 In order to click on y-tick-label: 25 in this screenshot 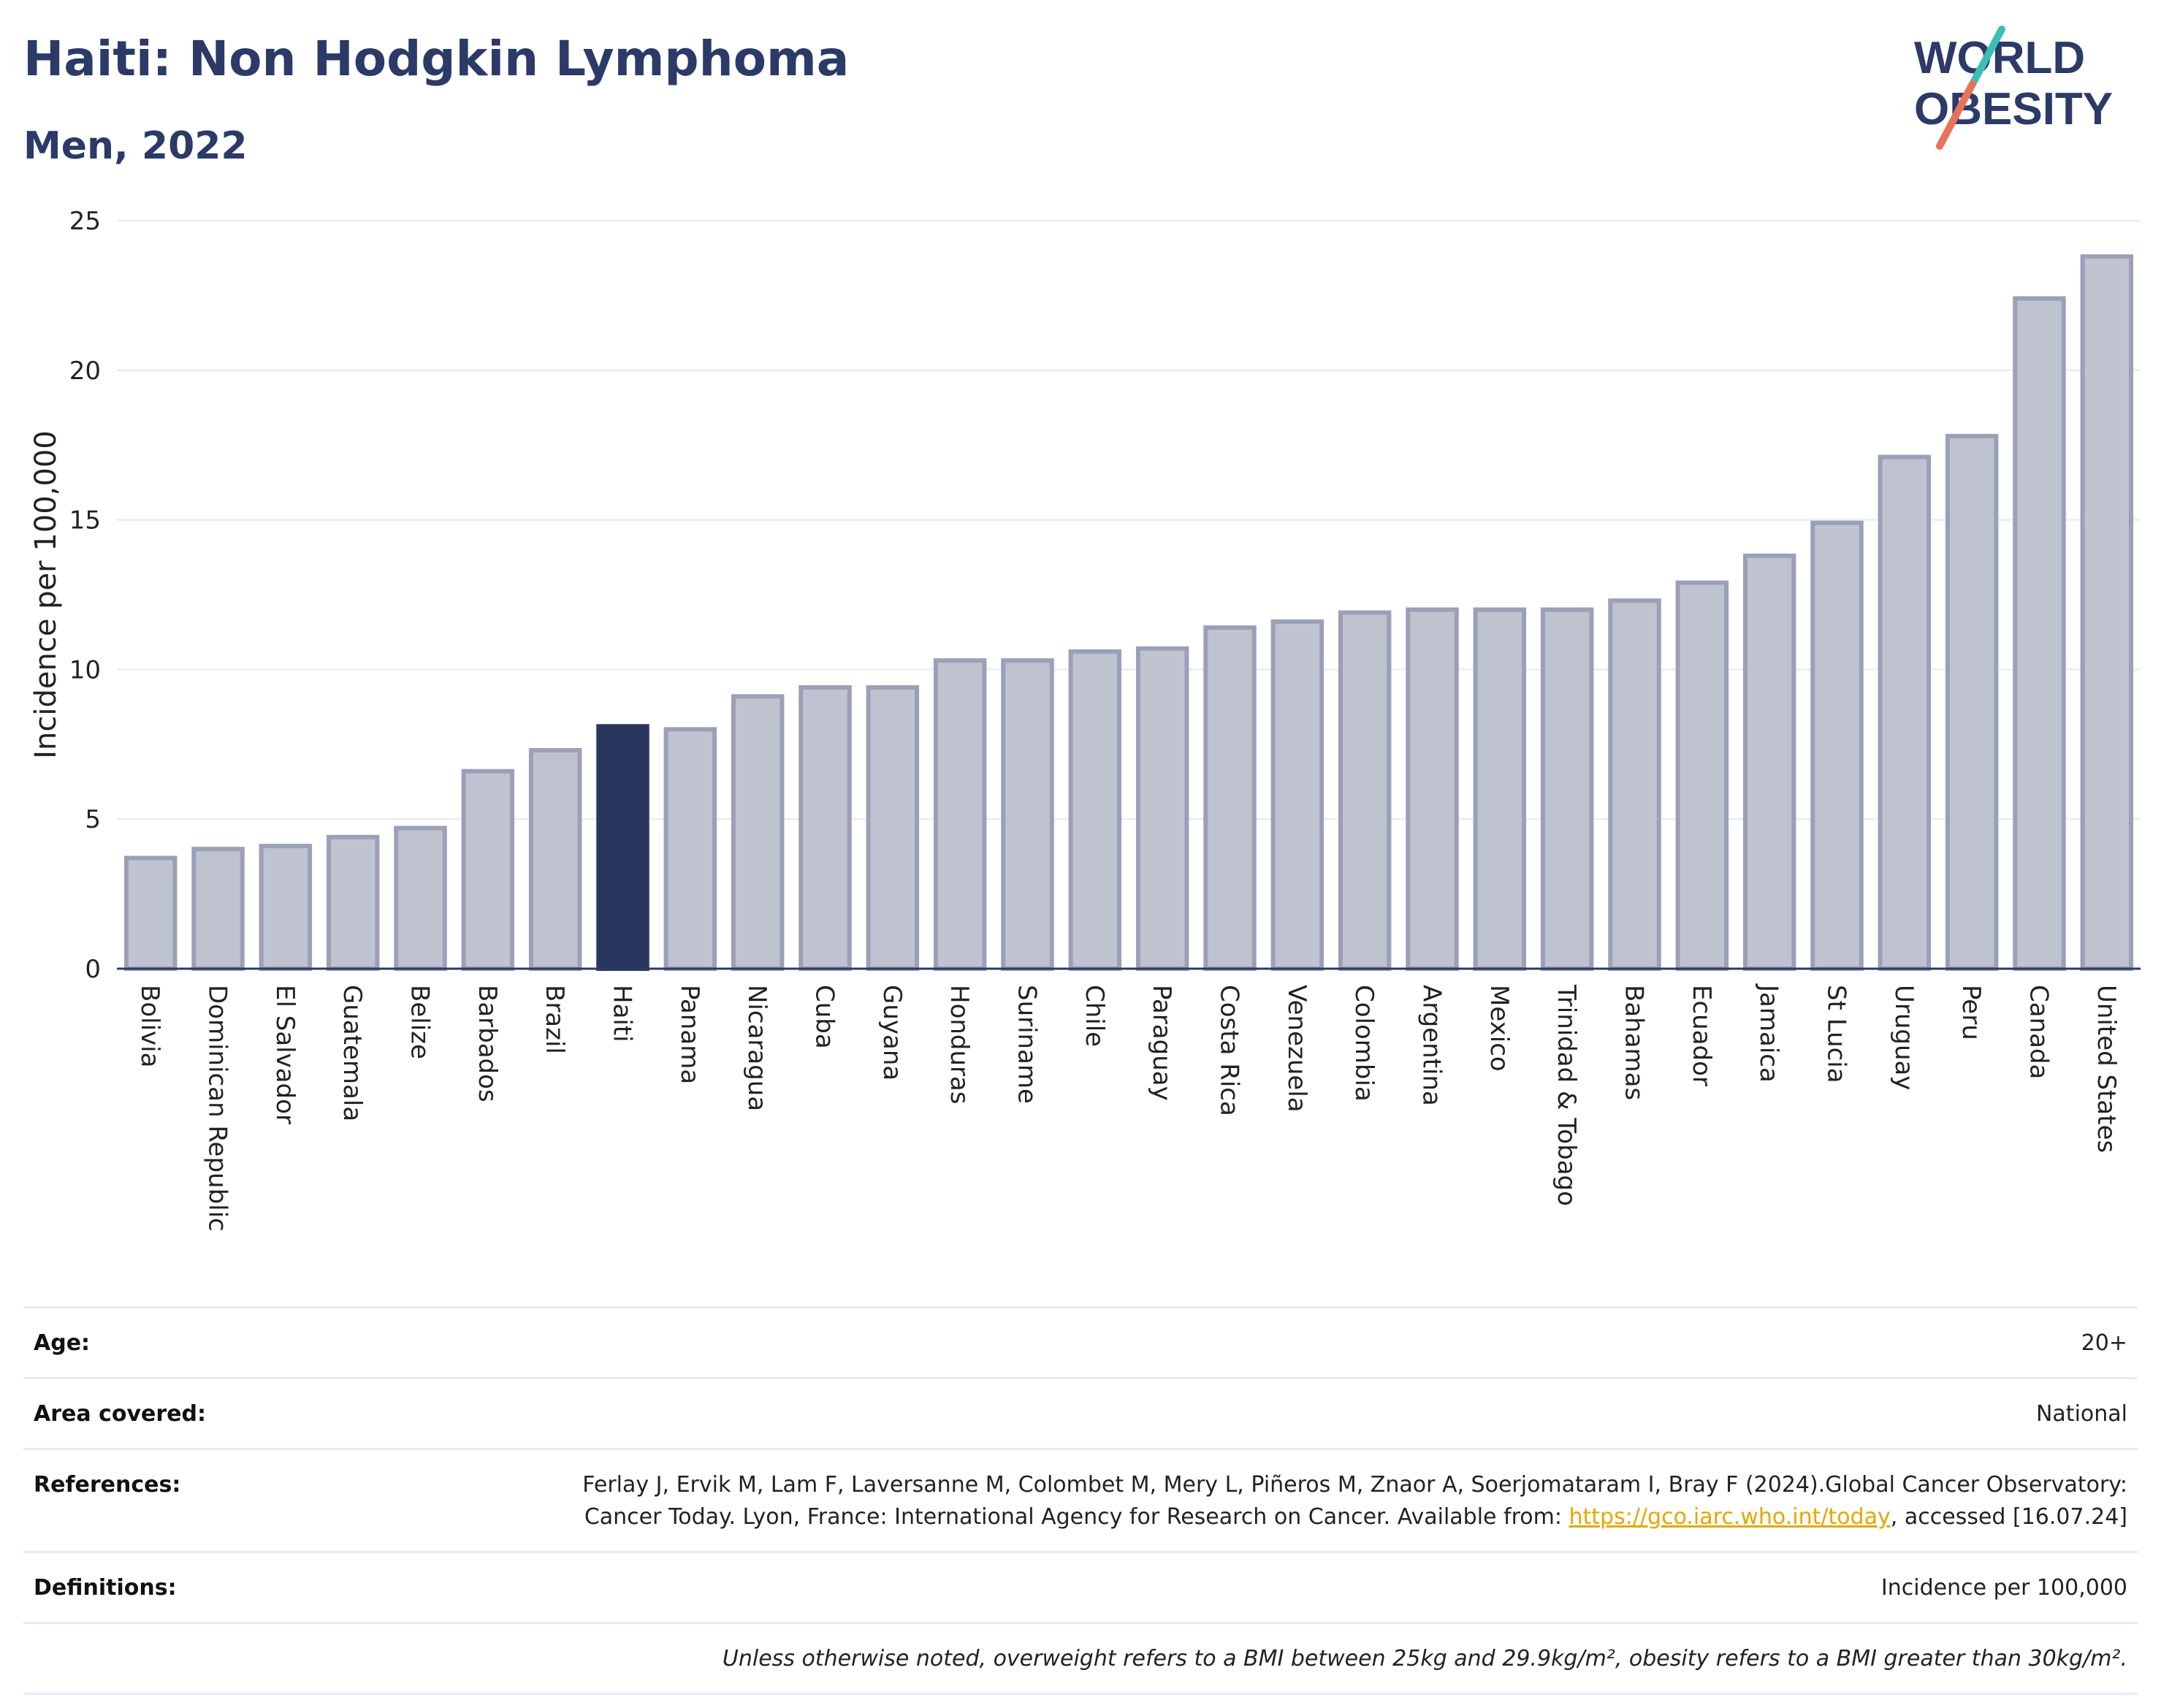, I will do `click(85, 221)`.